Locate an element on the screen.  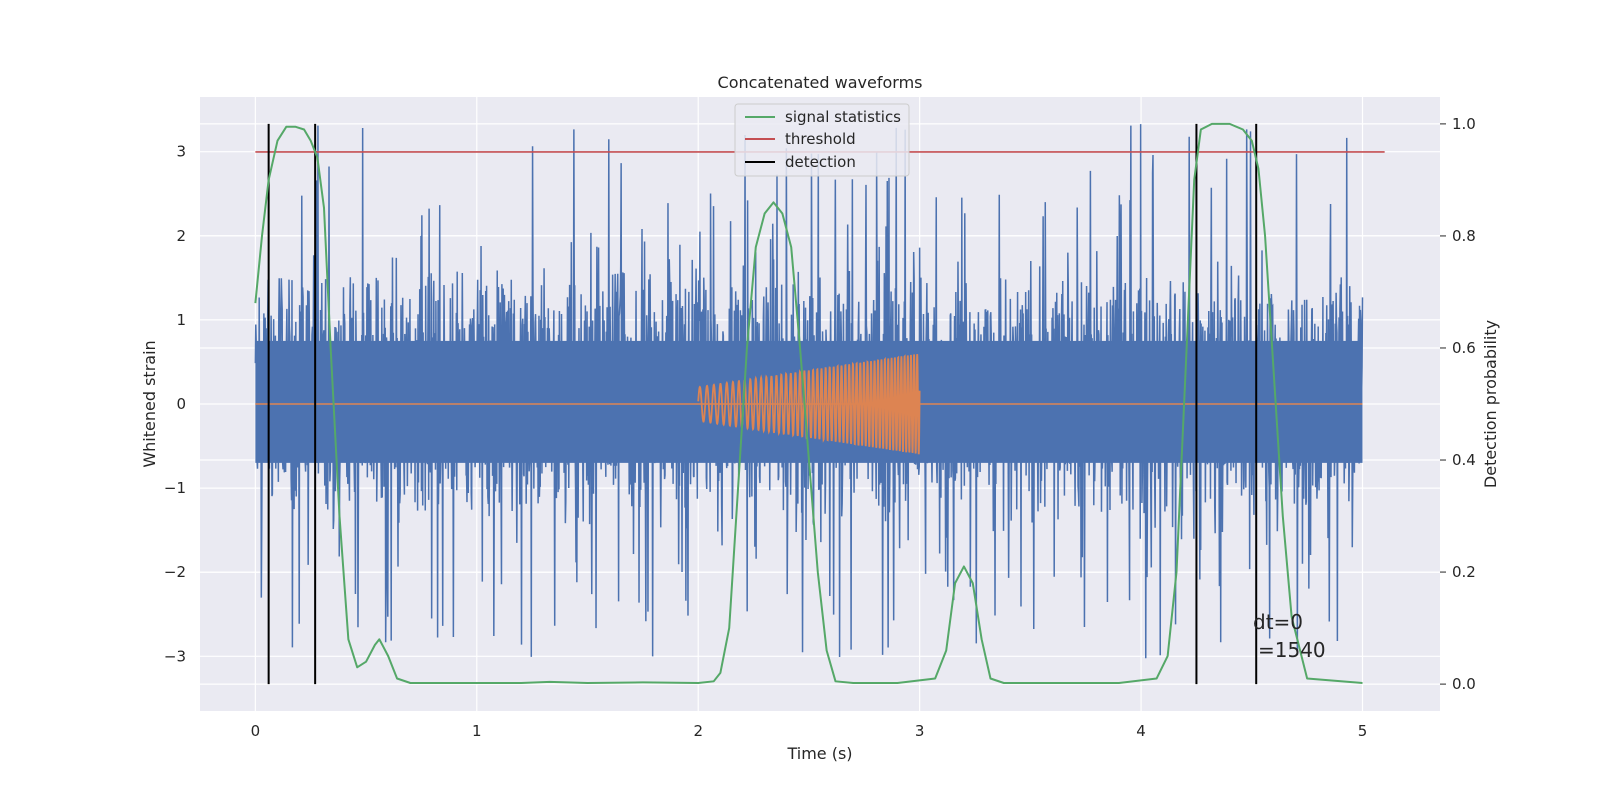
annotation-line-2: =1540 is located at coordinates (1292, 650).